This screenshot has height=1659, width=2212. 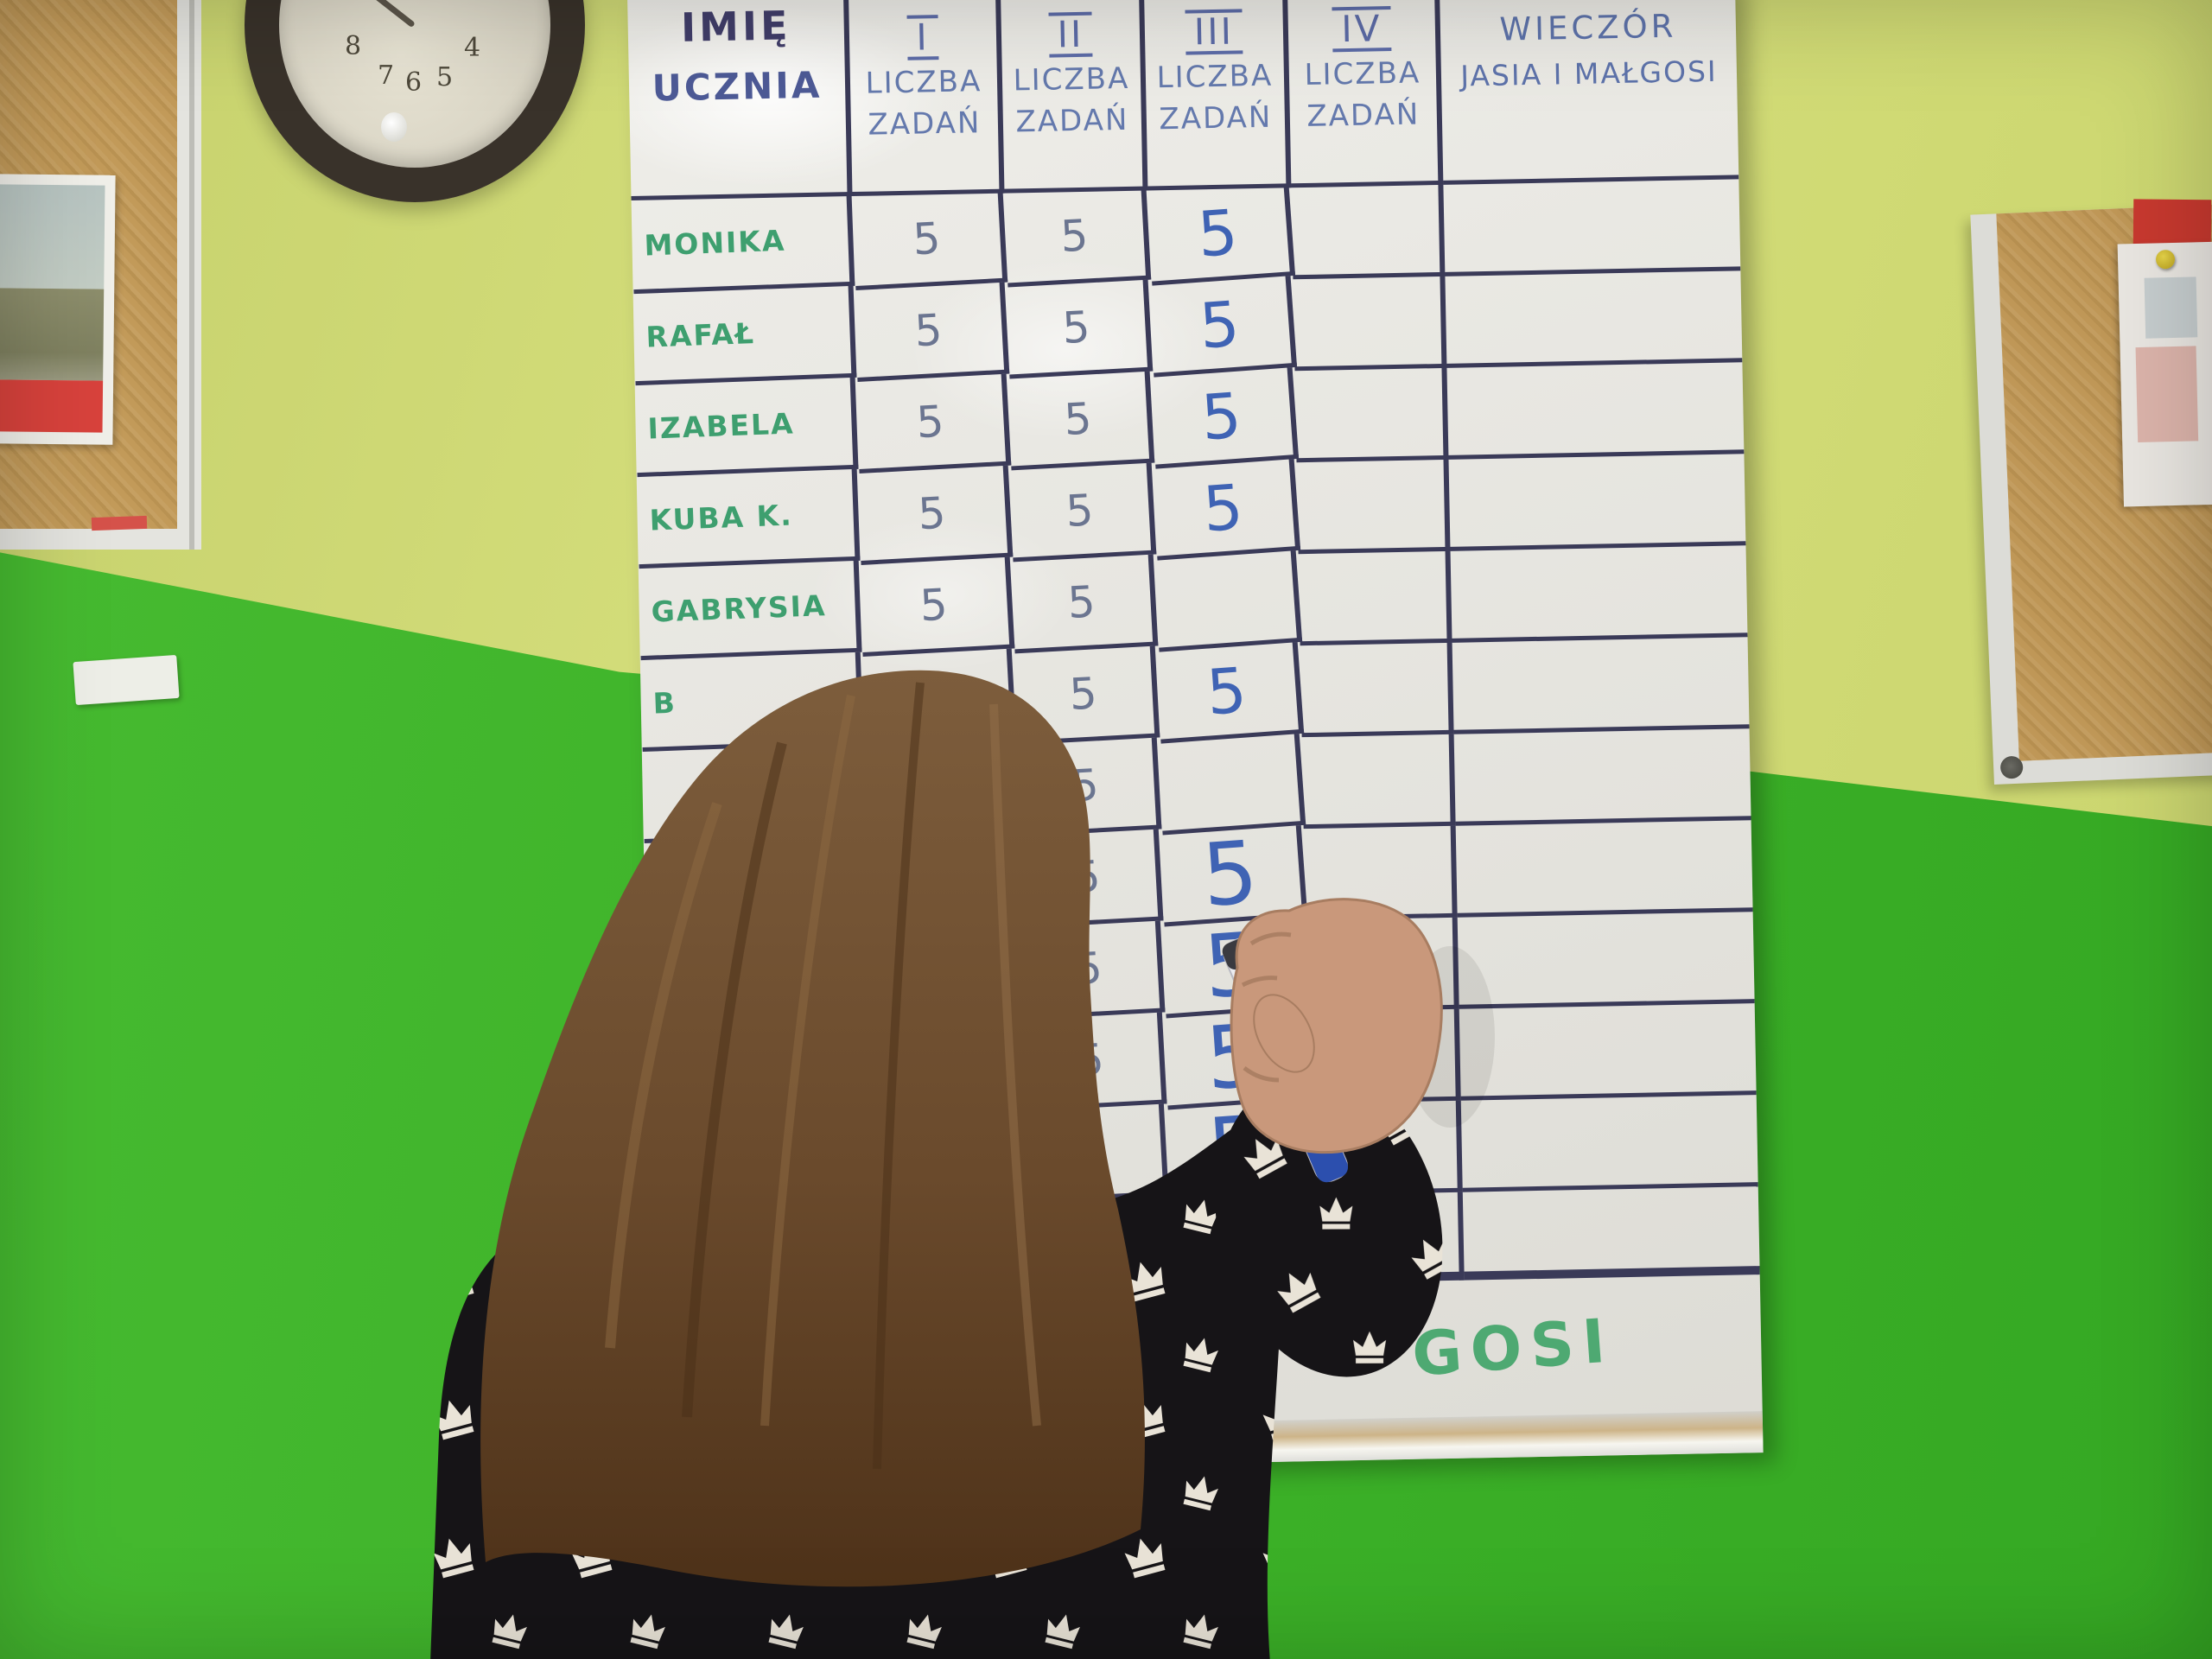 I want to click on thumb, so click(x=1284, y=1033).